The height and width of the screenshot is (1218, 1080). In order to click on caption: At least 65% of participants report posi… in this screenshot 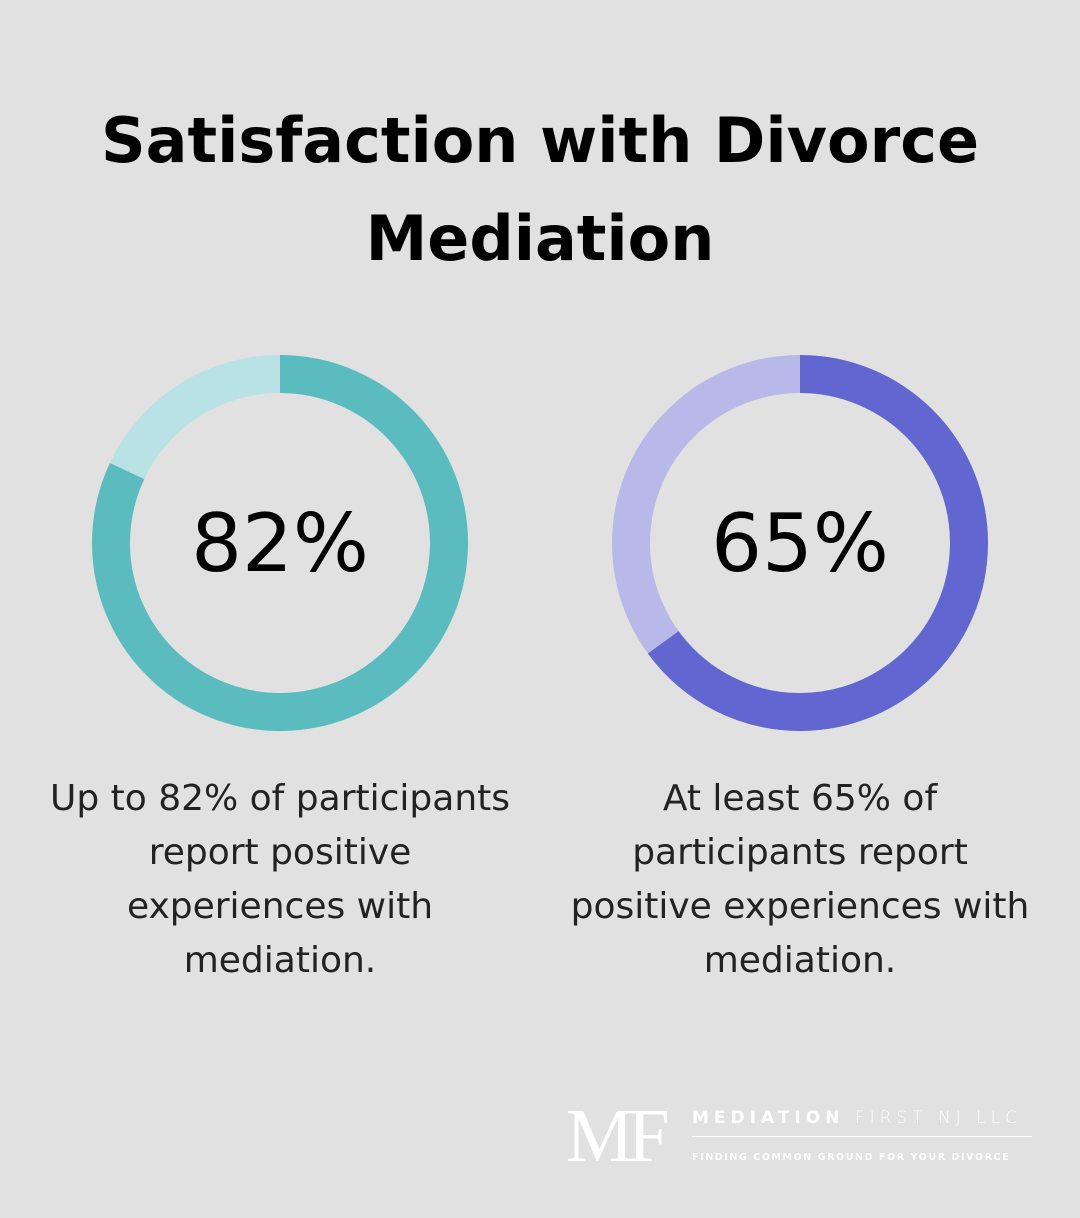, I will do `click(800, 879)`.